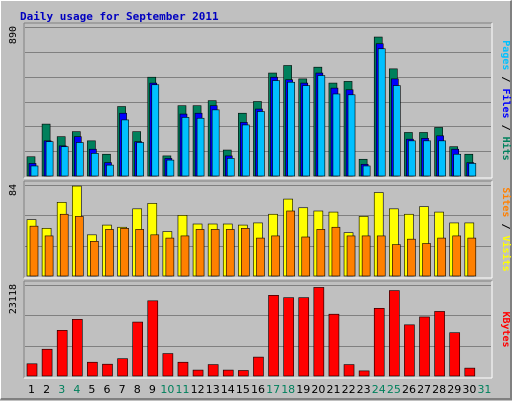  I want to click on hits-panel-axis-label: Pages / Files / Hits, so click(506, 100).